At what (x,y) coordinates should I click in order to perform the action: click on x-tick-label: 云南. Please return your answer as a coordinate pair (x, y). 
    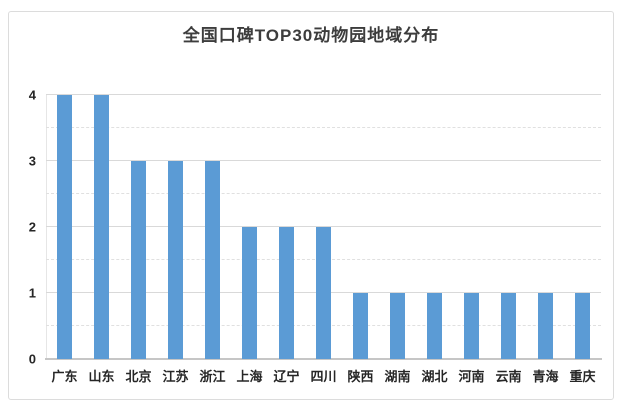
    Looking at the image, I should click on (508, 376).